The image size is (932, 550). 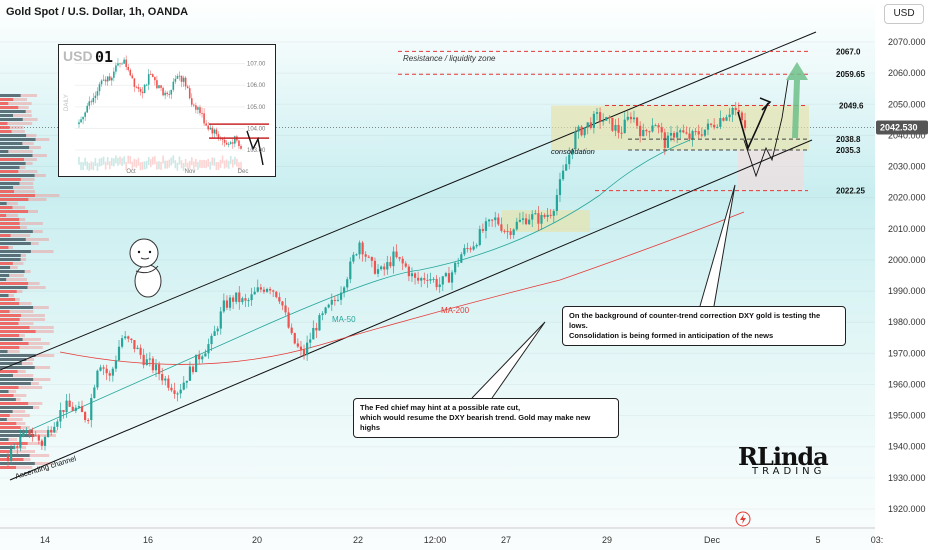 I want to click on x-tick-label: 27, so click(x=506, y=540).